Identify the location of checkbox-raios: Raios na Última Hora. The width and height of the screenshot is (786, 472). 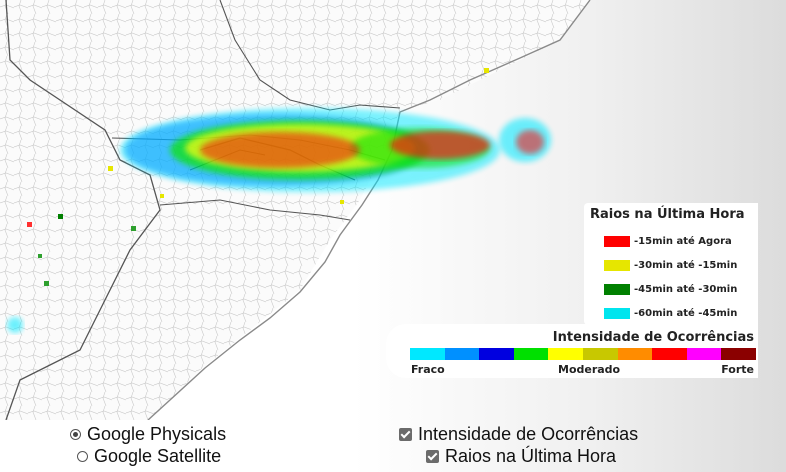
(521, 456).